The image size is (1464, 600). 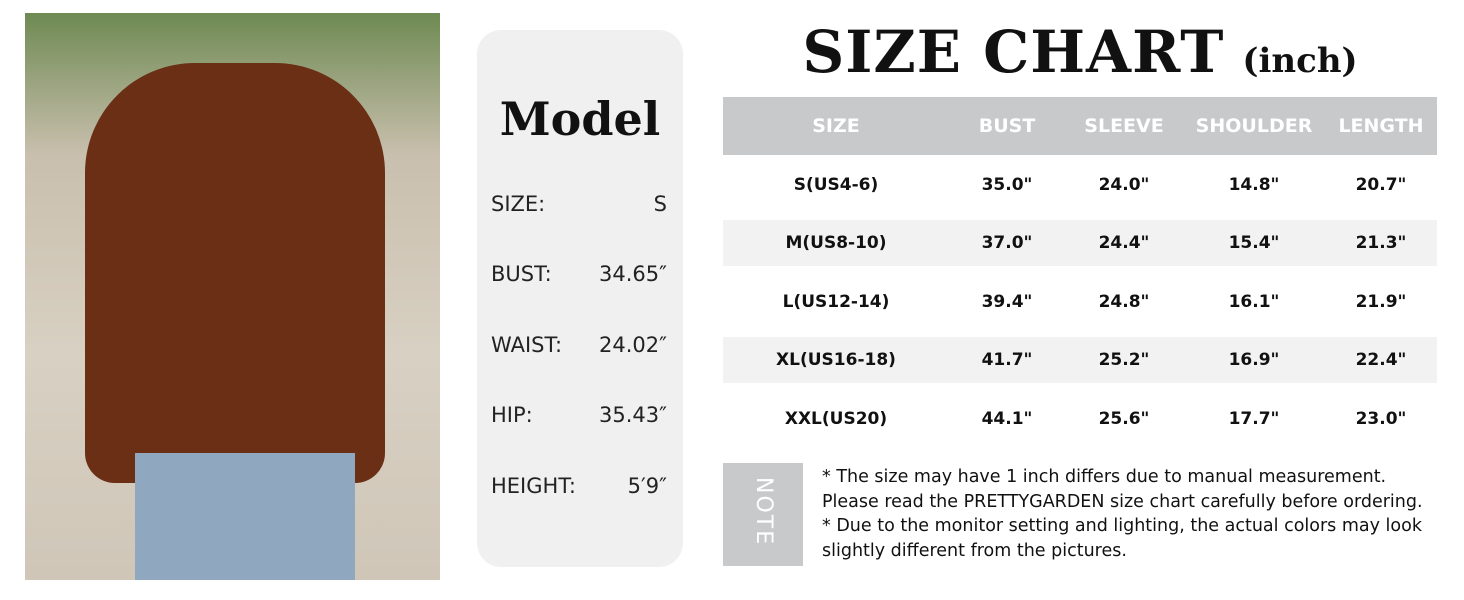 What do you see at coordinates (1080, 126) in the screenshot?
I see `table-header: SIZE BUST SLEEVE SHOULDER LENGTH` at bounding box center [1080, 126].